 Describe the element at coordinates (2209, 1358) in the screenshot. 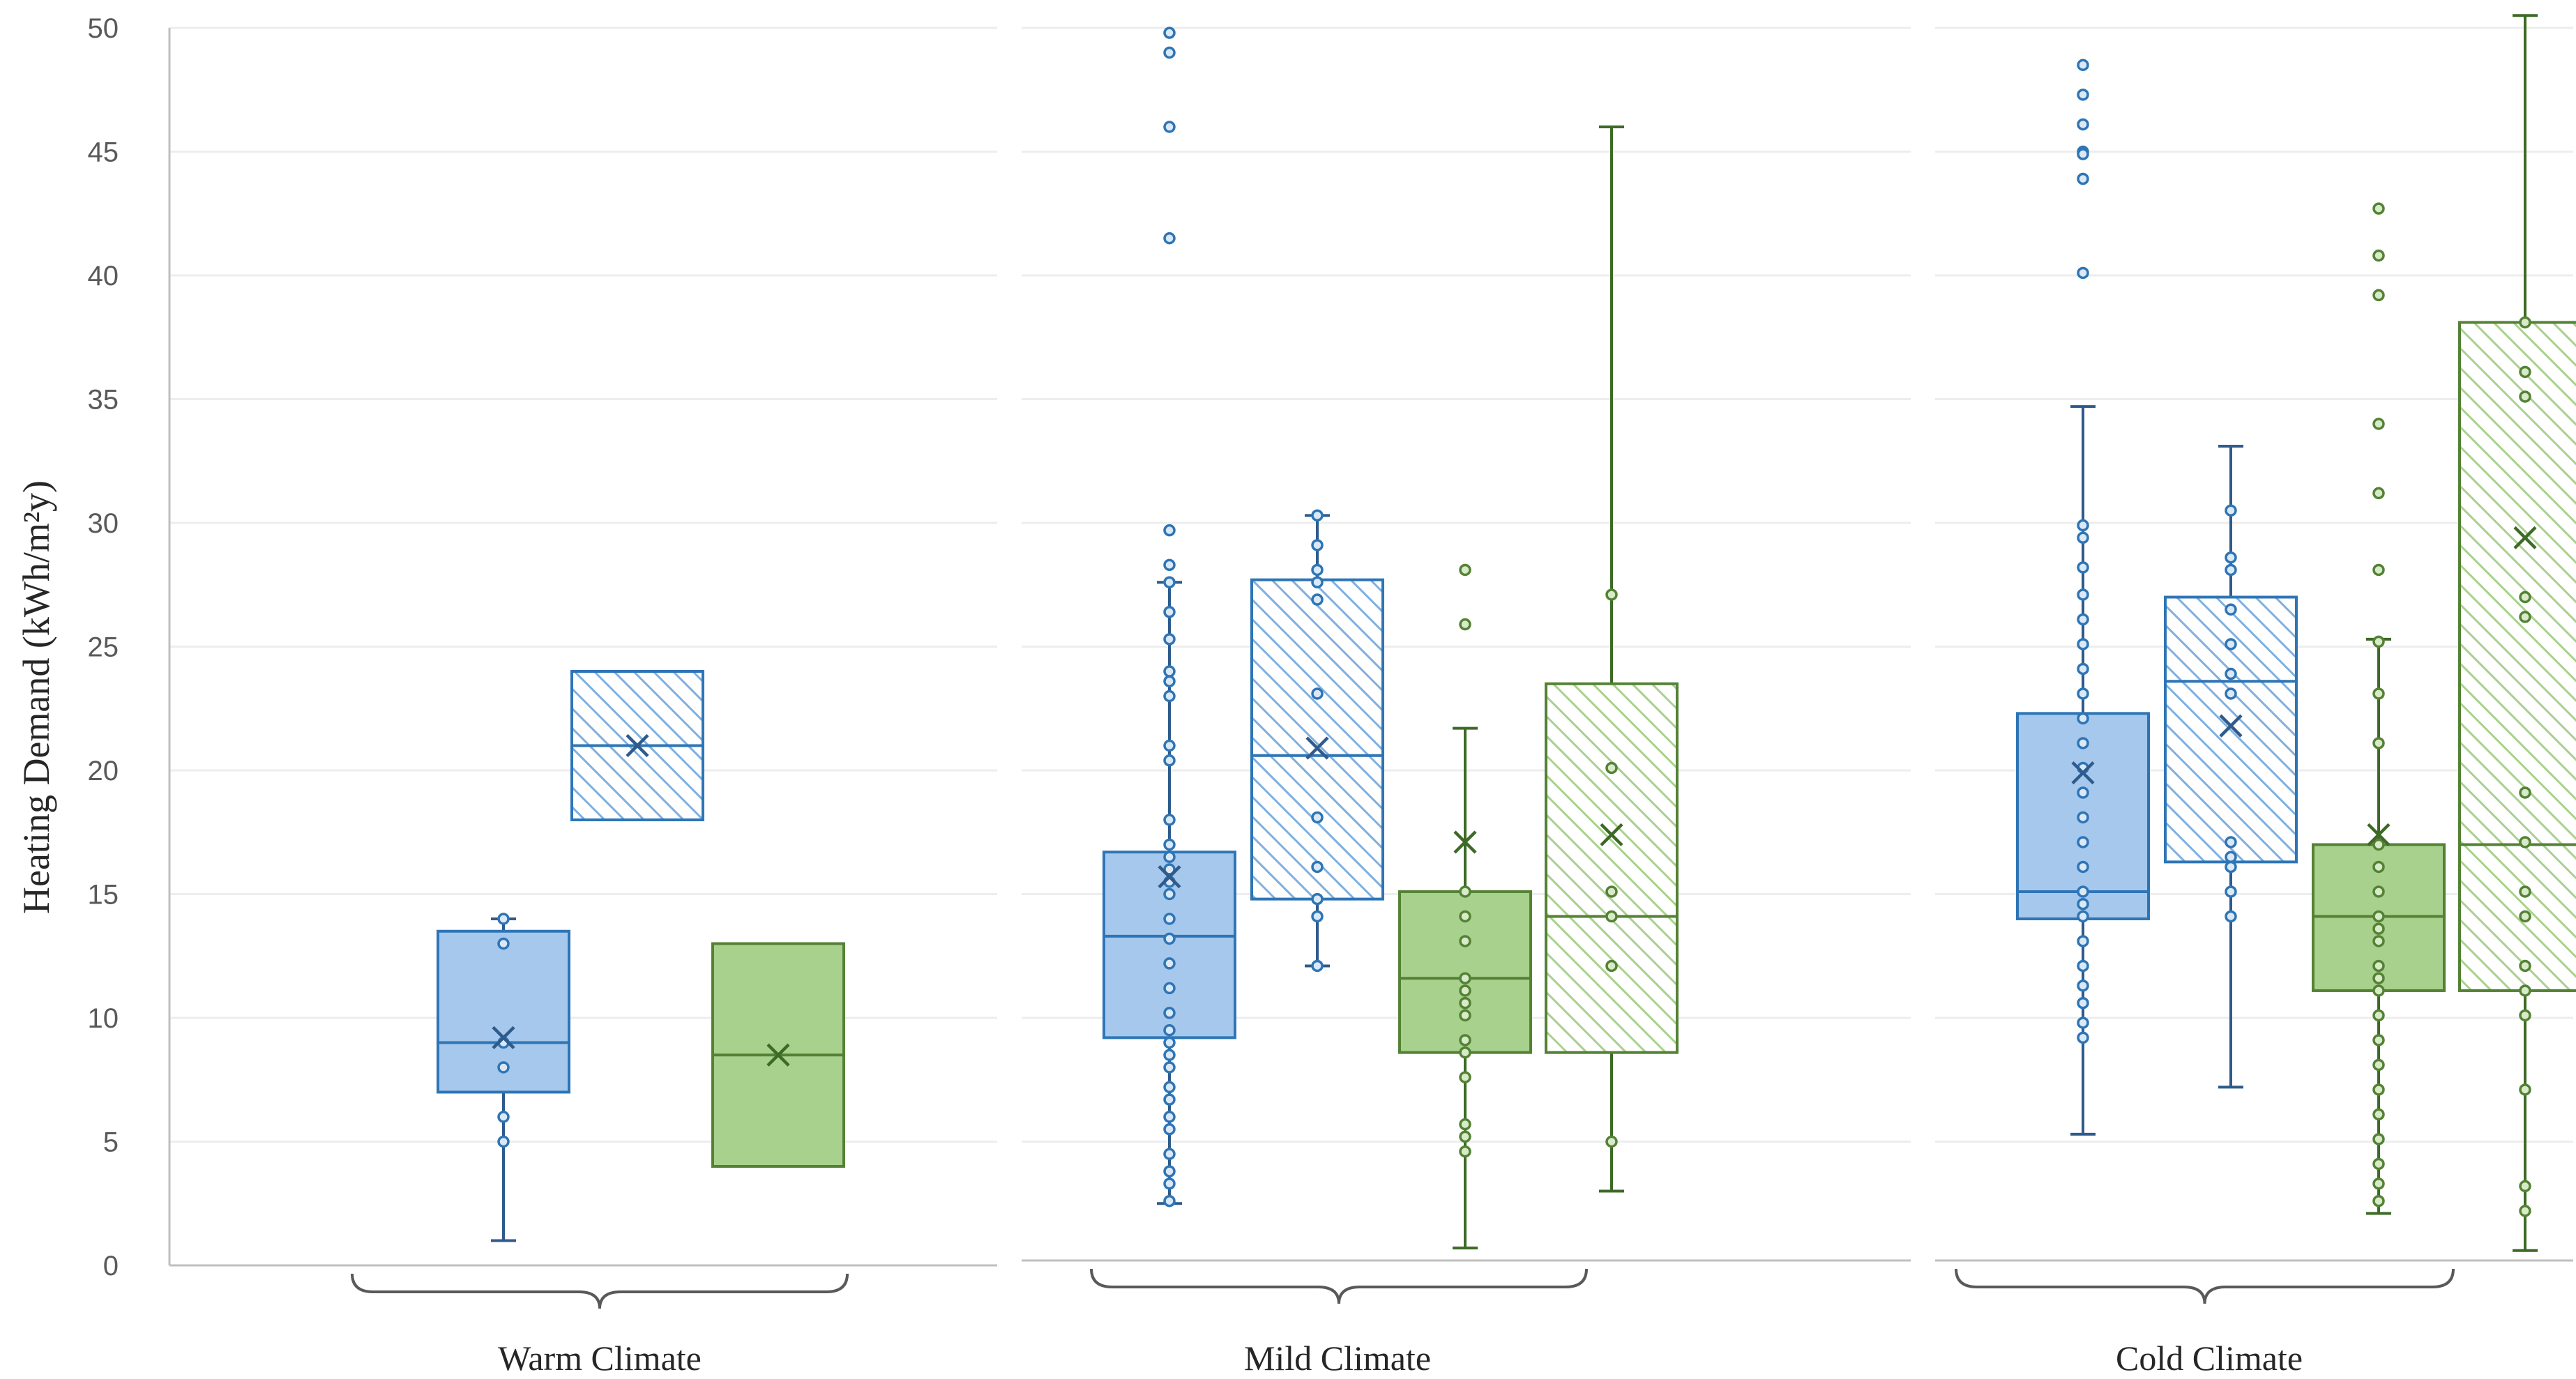

I see `group-label: Cold Climate` at that location.